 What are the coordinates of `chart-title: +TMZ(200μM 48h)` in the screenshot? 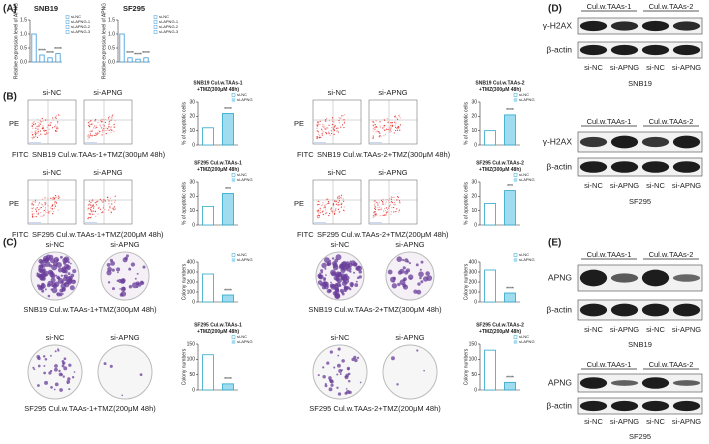 It's located at (218, 170).